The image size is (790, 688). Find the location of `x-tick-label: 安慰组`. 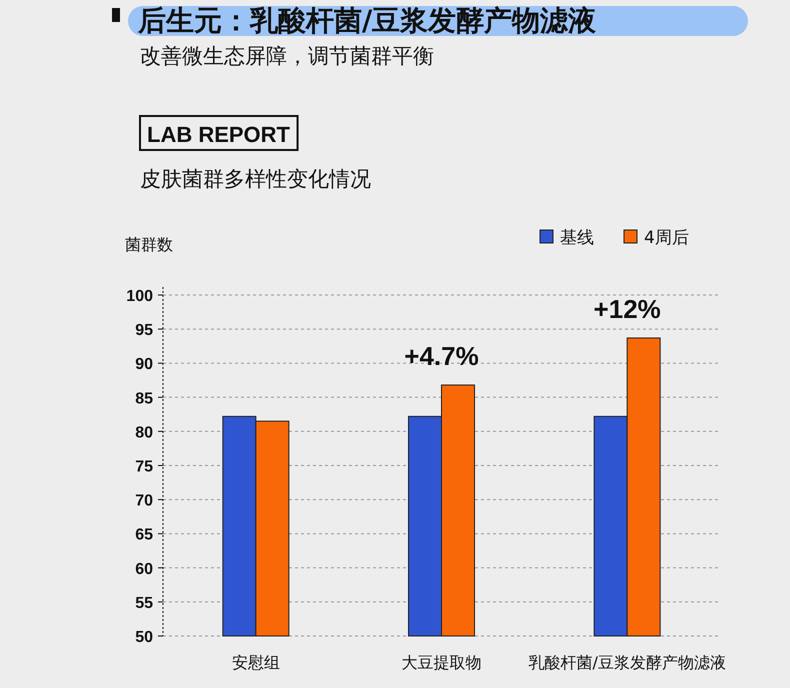

x-tick-label: 安慰组 is located at coordinates (256, 662).